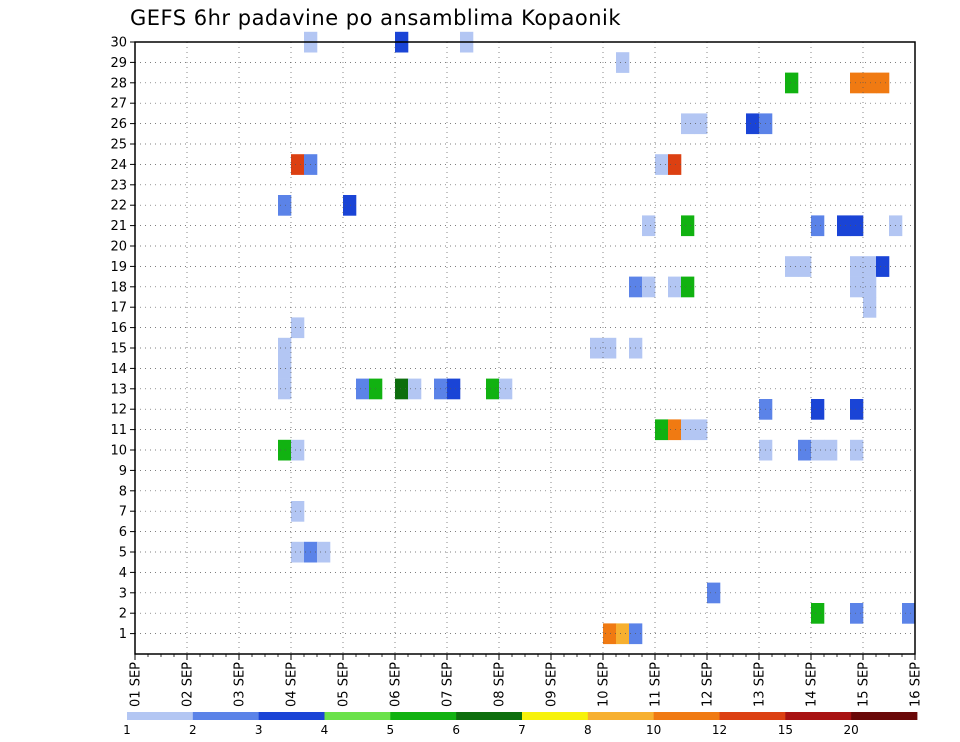  I want to click on legend-label: 7, so click(522, 730).